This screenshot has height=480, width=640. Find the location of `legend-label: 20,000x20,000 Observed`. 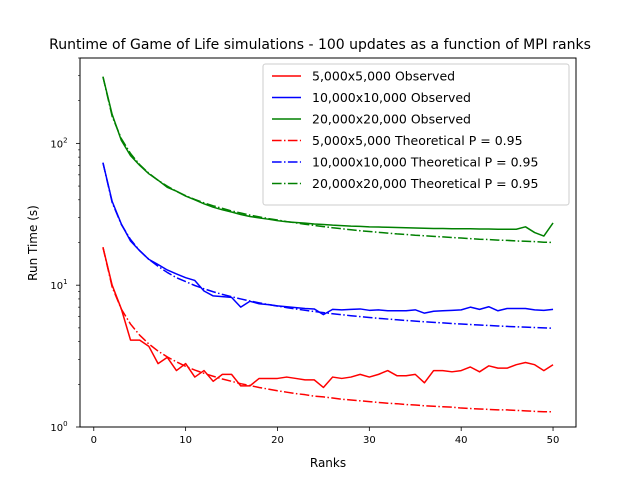

legend-label: 20,000x20,000 Observed is located at coordinates (391, 119).